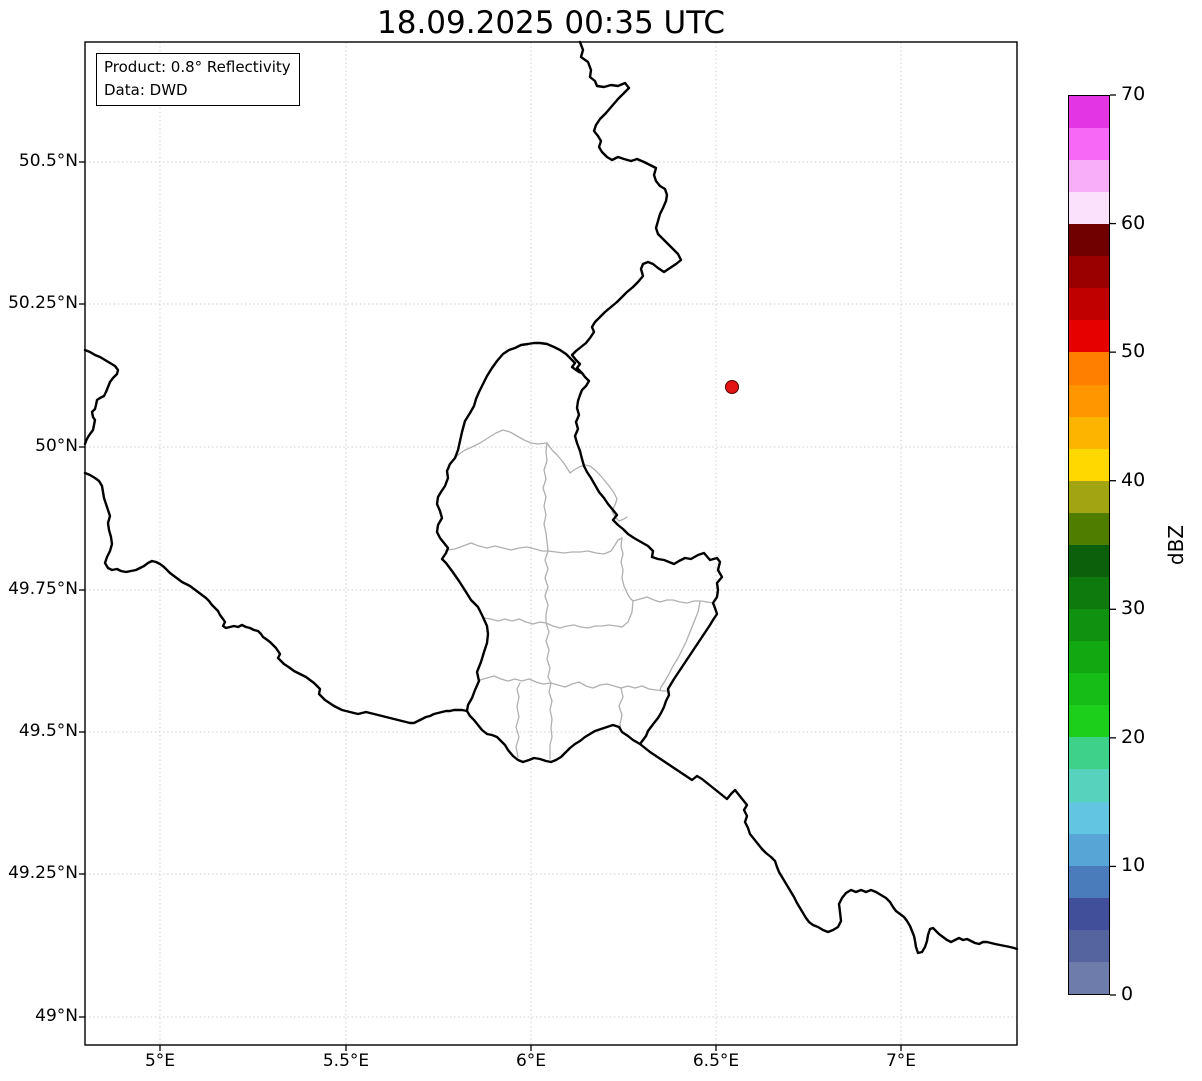  Describe the element at coordinates (580, 594) in the screenshot. I see `district-borders-layer` at that location.